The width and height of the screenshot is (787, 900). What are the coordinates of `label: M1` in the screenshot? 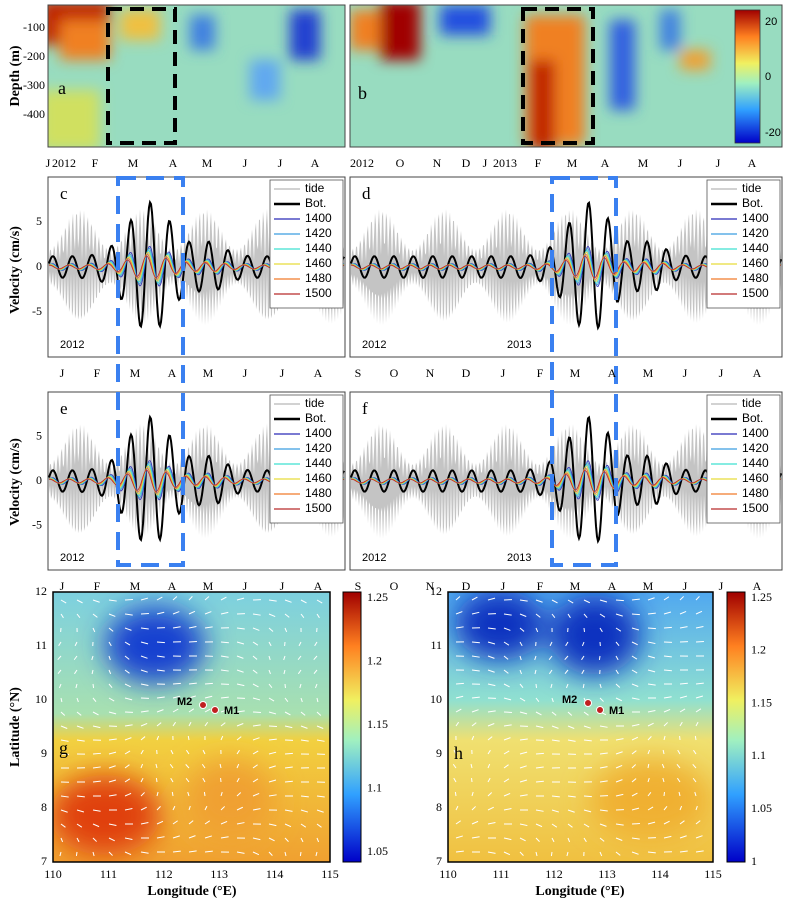 It's located at (616, 711).